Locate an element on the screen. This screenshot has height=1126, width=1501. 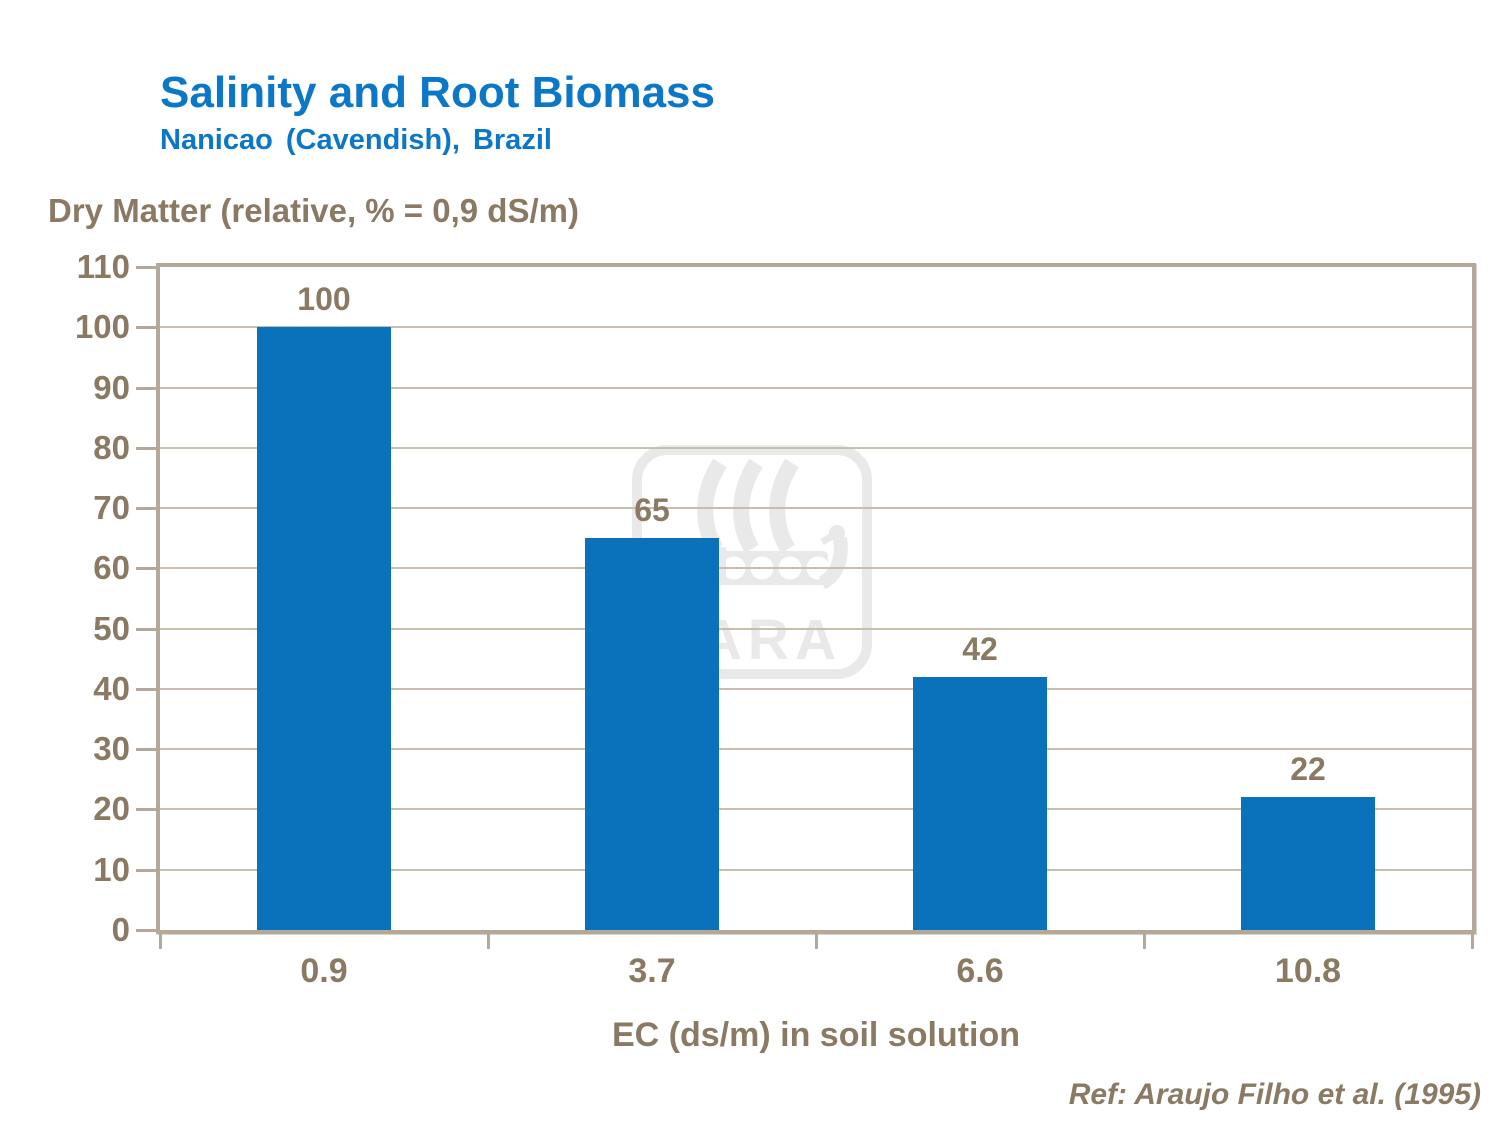
bar-value-label: 42 is located at coordinates (980, 648).